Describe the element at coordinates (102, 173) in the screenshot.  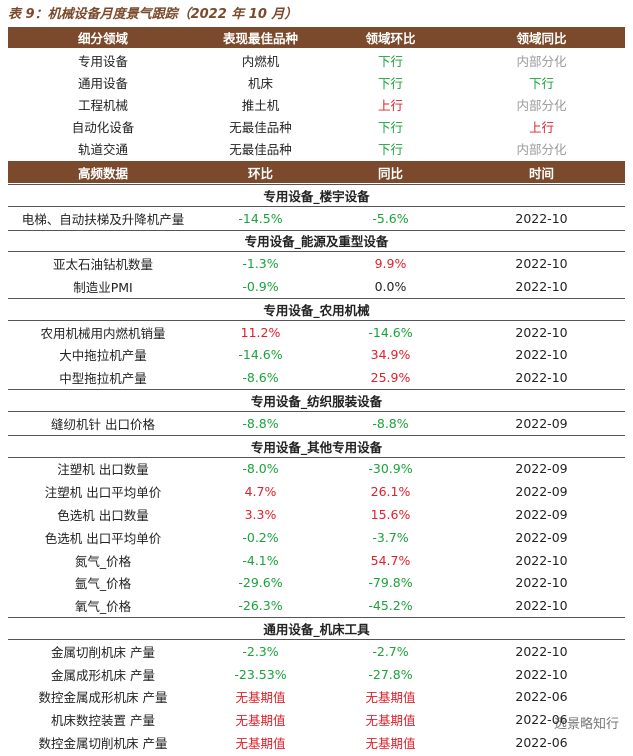
I see `header-cell: 高频数据` at that location.